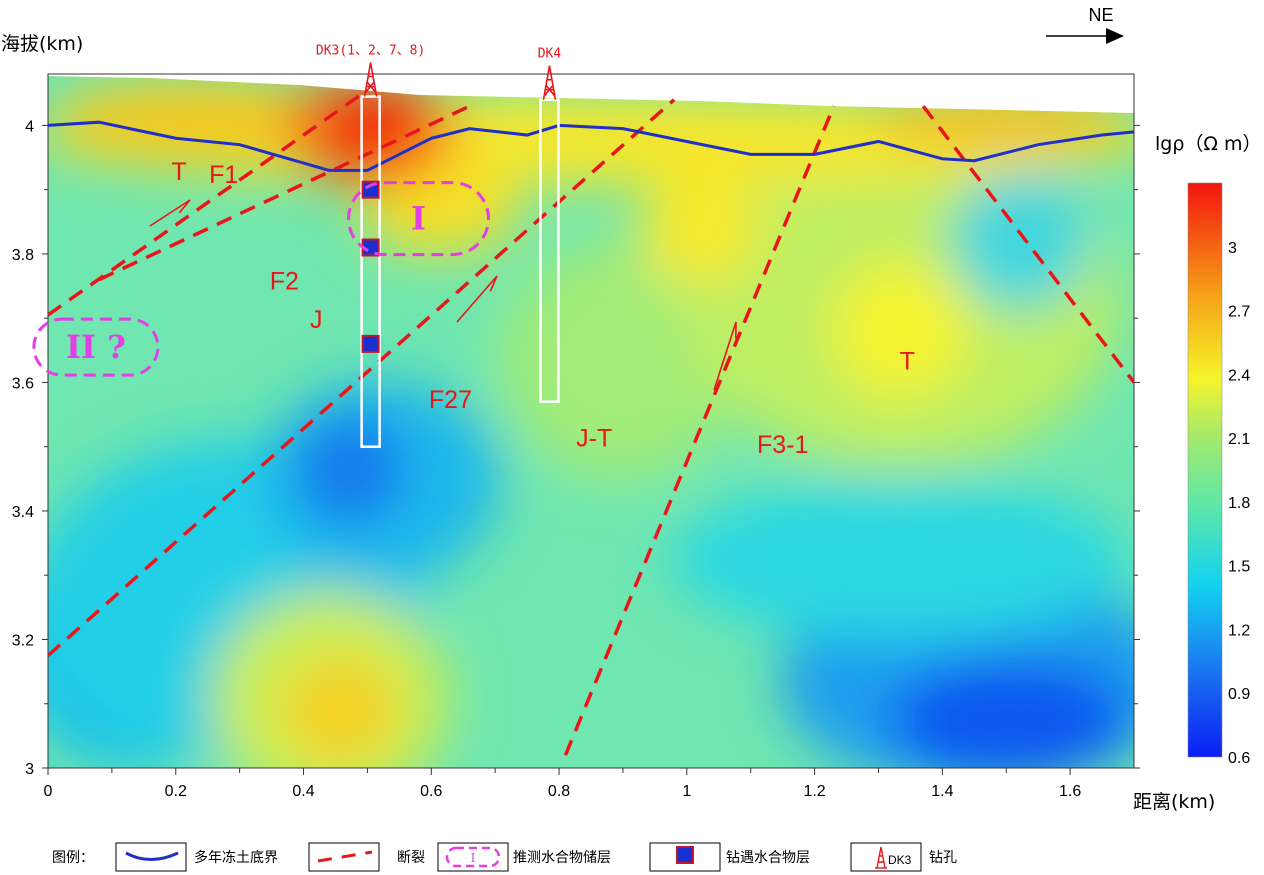  I want to click on x-tick-label: 1.4, so click(942, 791).